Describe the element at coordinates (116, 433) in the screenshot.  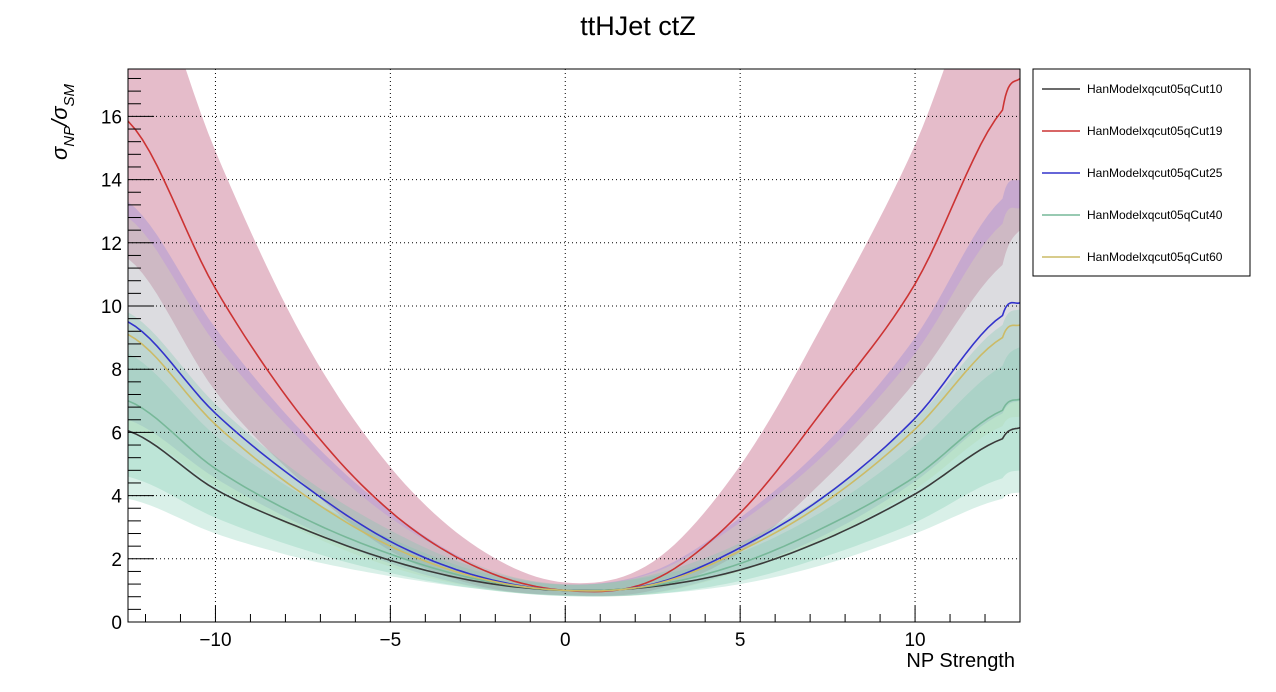
I see `y-tick-label: 6` at that location.